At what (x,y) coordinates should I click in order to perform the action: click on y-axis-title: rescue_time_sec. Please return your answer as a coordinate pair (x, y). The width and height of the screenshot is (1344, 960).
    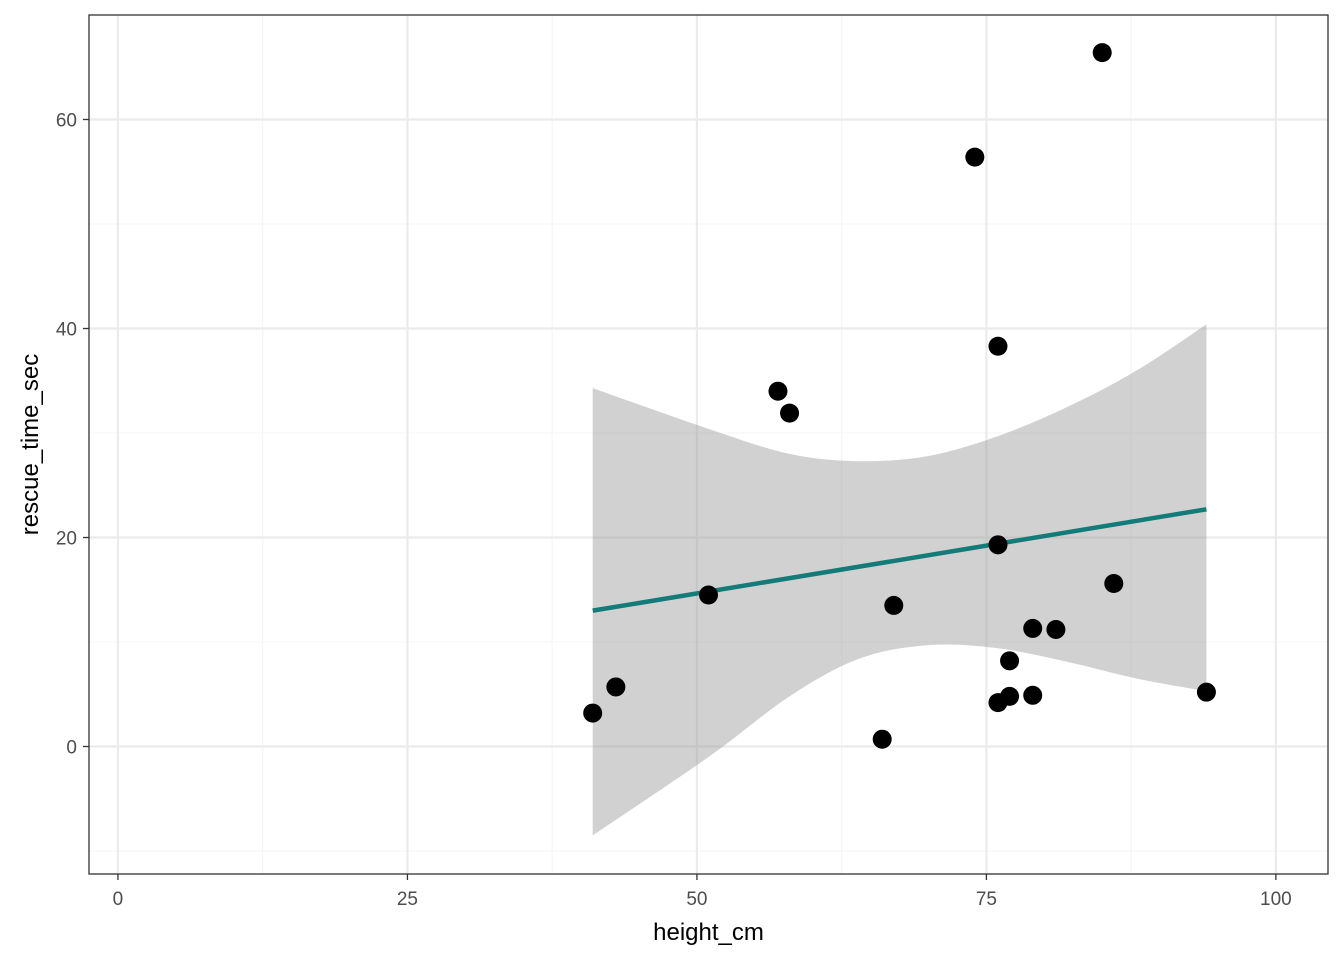
    Looking at the image, I should click on (30, 444).